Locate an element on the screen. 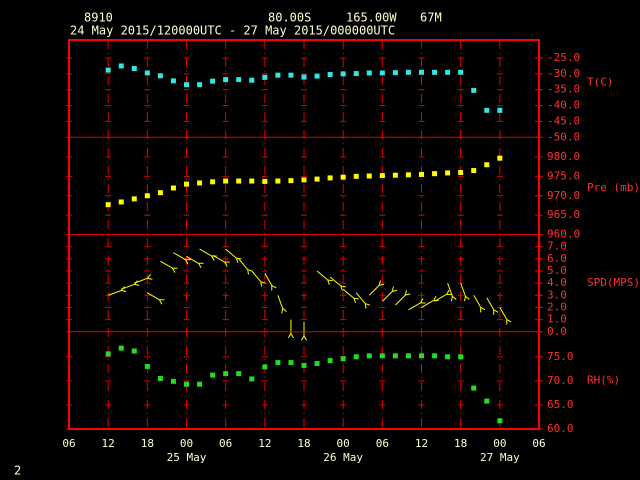 The width and height of the screenshot is (640, 480). y-tick-label: -25.0 is located at coordinates (563, 57).